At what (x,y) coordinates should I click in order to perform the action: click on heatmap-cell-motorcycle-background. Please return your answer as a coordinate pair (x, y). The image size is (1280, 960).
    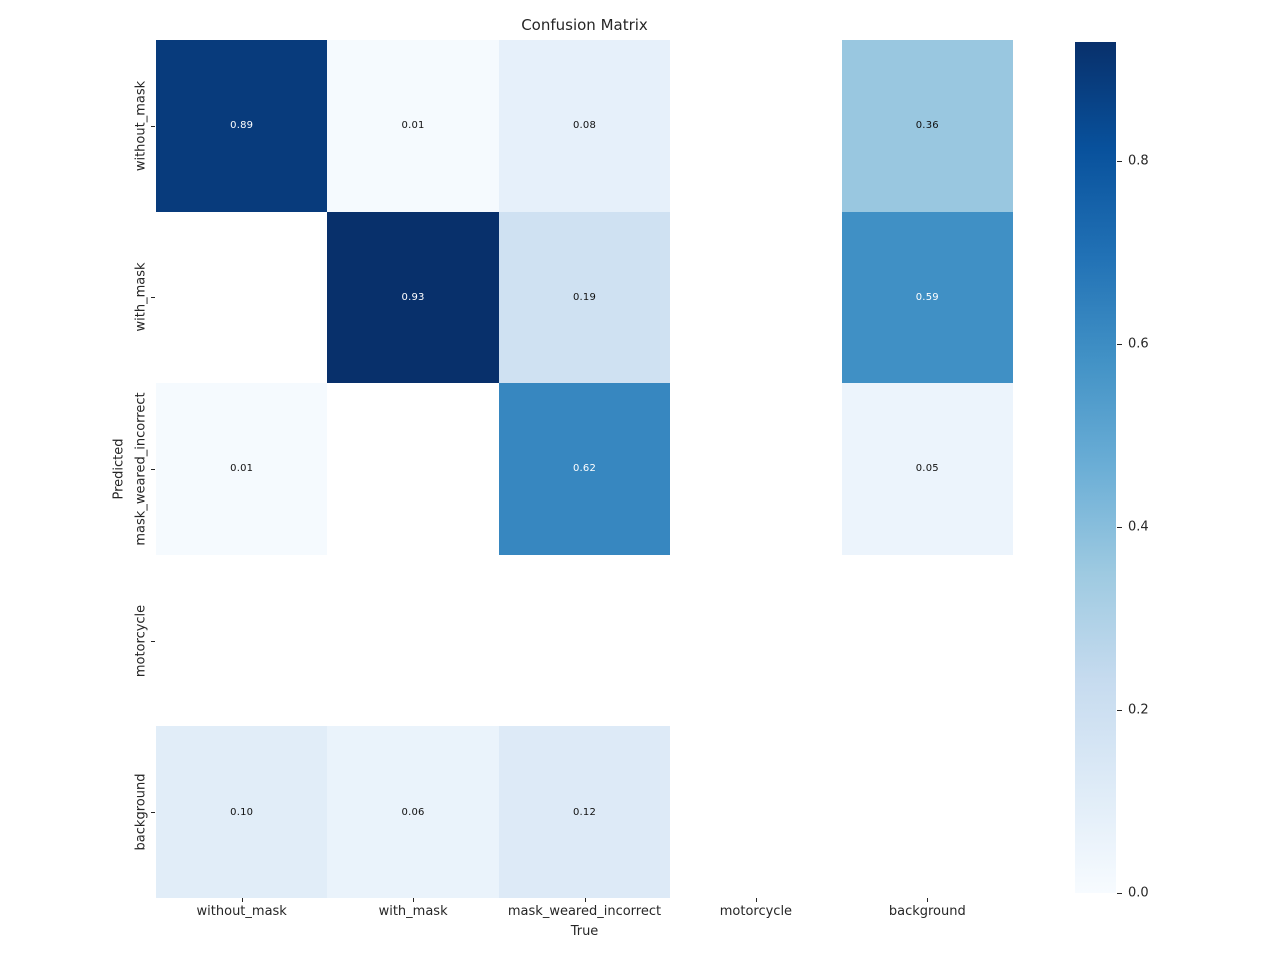
    Looking at the image, I should click on (927, 640).